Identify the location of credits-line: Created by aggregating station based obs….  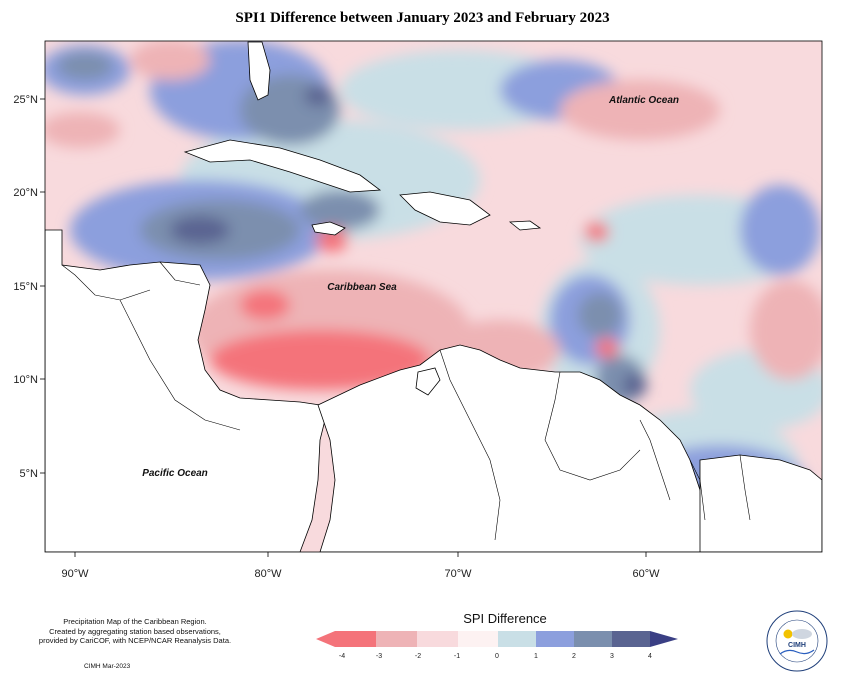
(135, 631).